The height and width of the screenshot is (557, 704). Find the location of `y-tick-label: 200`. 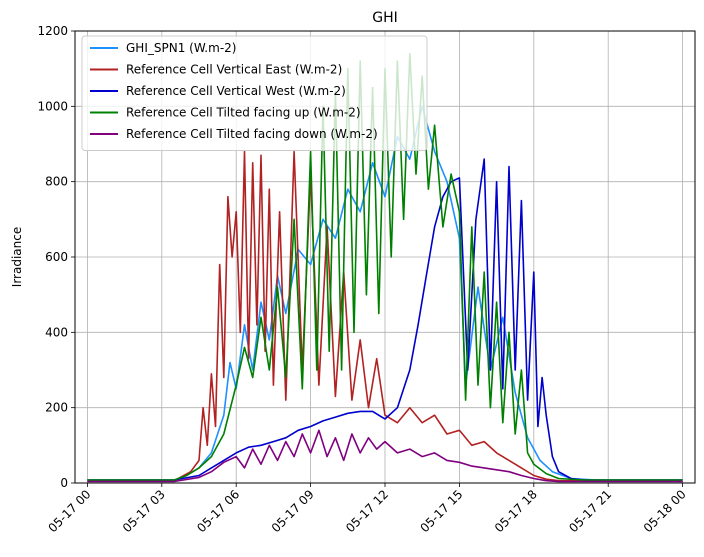

y-tick-label: 200 is located at coordinates (56, 408).